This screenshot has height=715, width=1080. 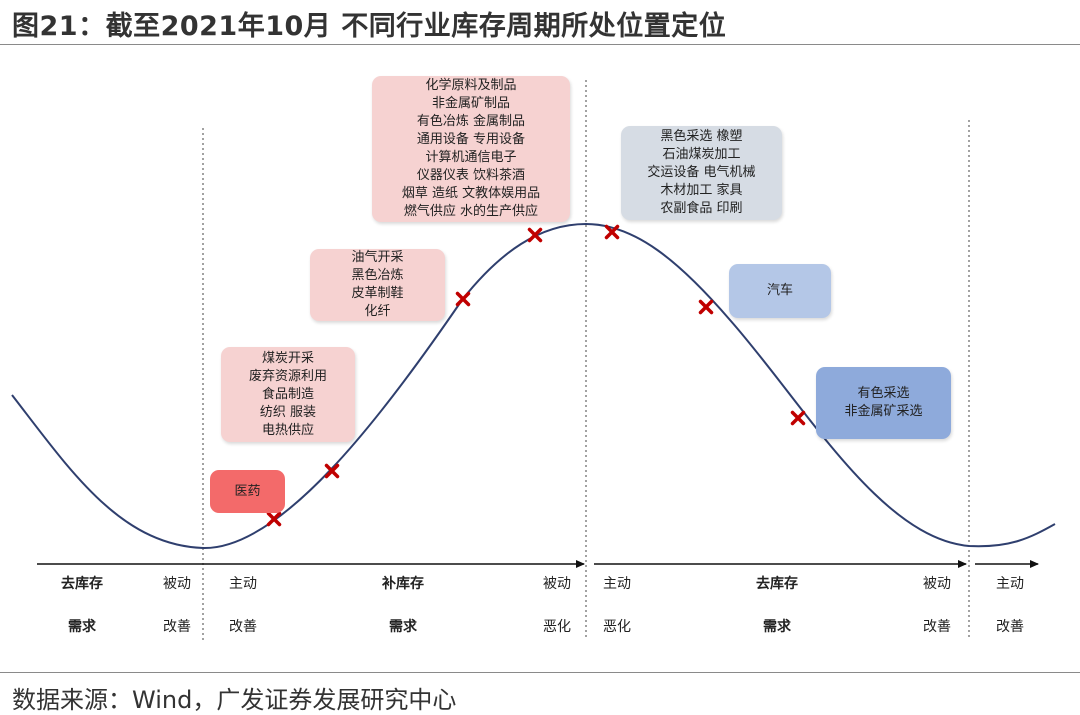 I want to click on axis-label-passive-2: 被动, so click(x=557, y=584).